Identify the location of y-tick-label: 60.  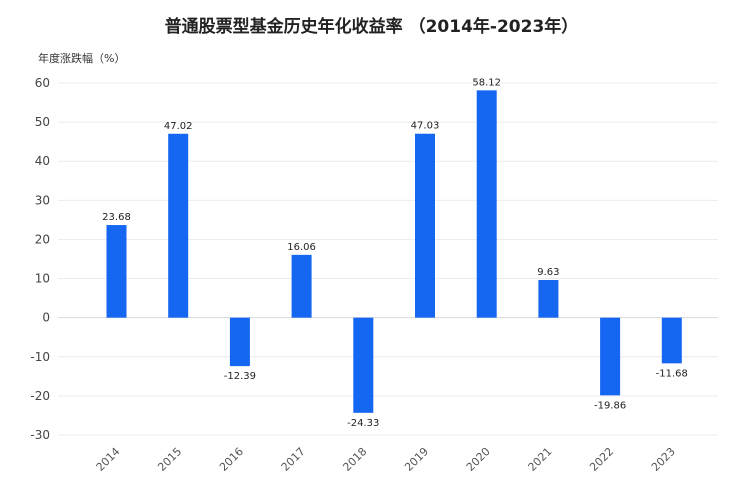
(42, 83).